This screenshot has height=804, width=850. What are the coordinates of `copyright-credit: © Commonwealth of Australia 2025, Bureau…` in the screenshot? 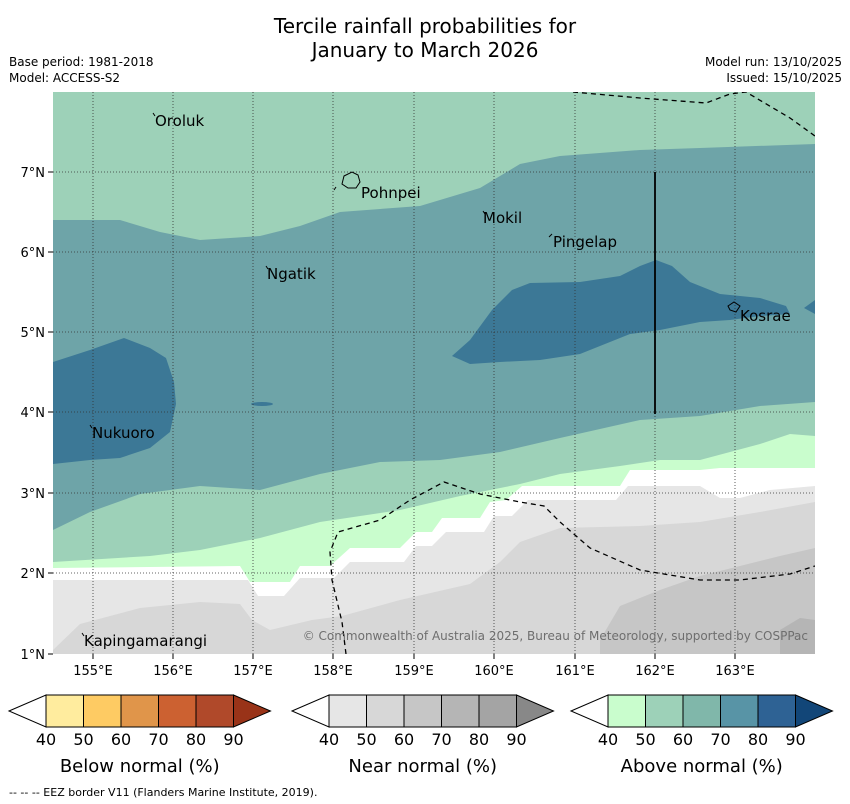 It's located at (555, 636).